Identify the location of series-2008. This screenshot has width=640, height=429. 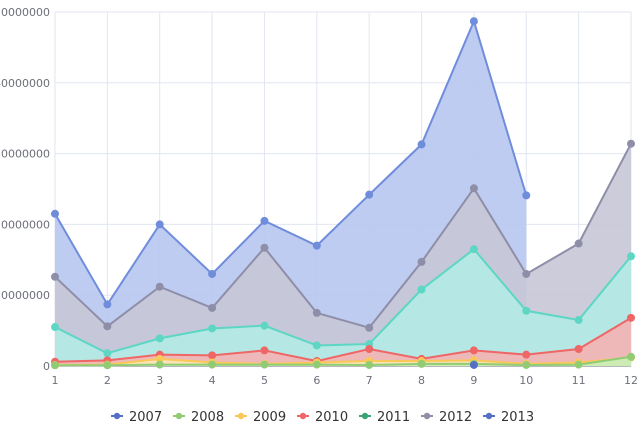
(343, 361).